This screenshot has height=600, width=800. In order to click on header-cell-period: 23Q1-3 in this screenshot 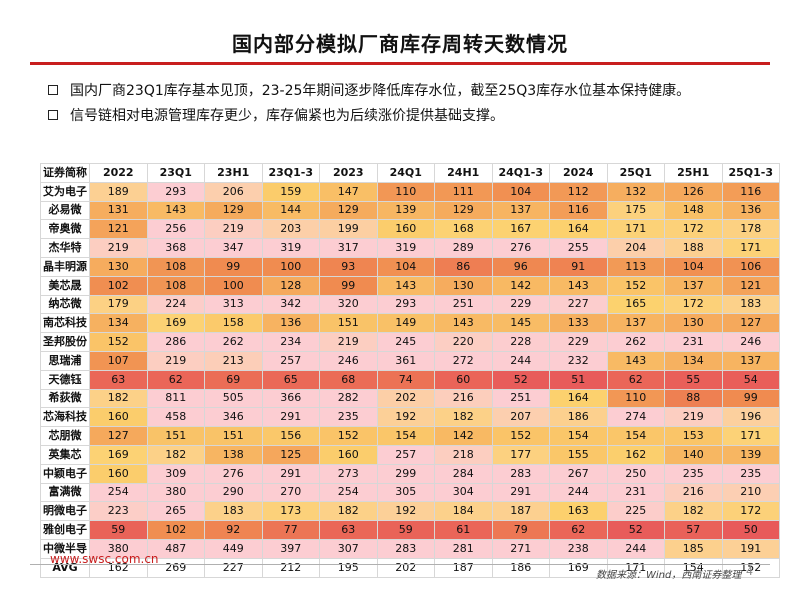, I will do `click(290, 173)`.